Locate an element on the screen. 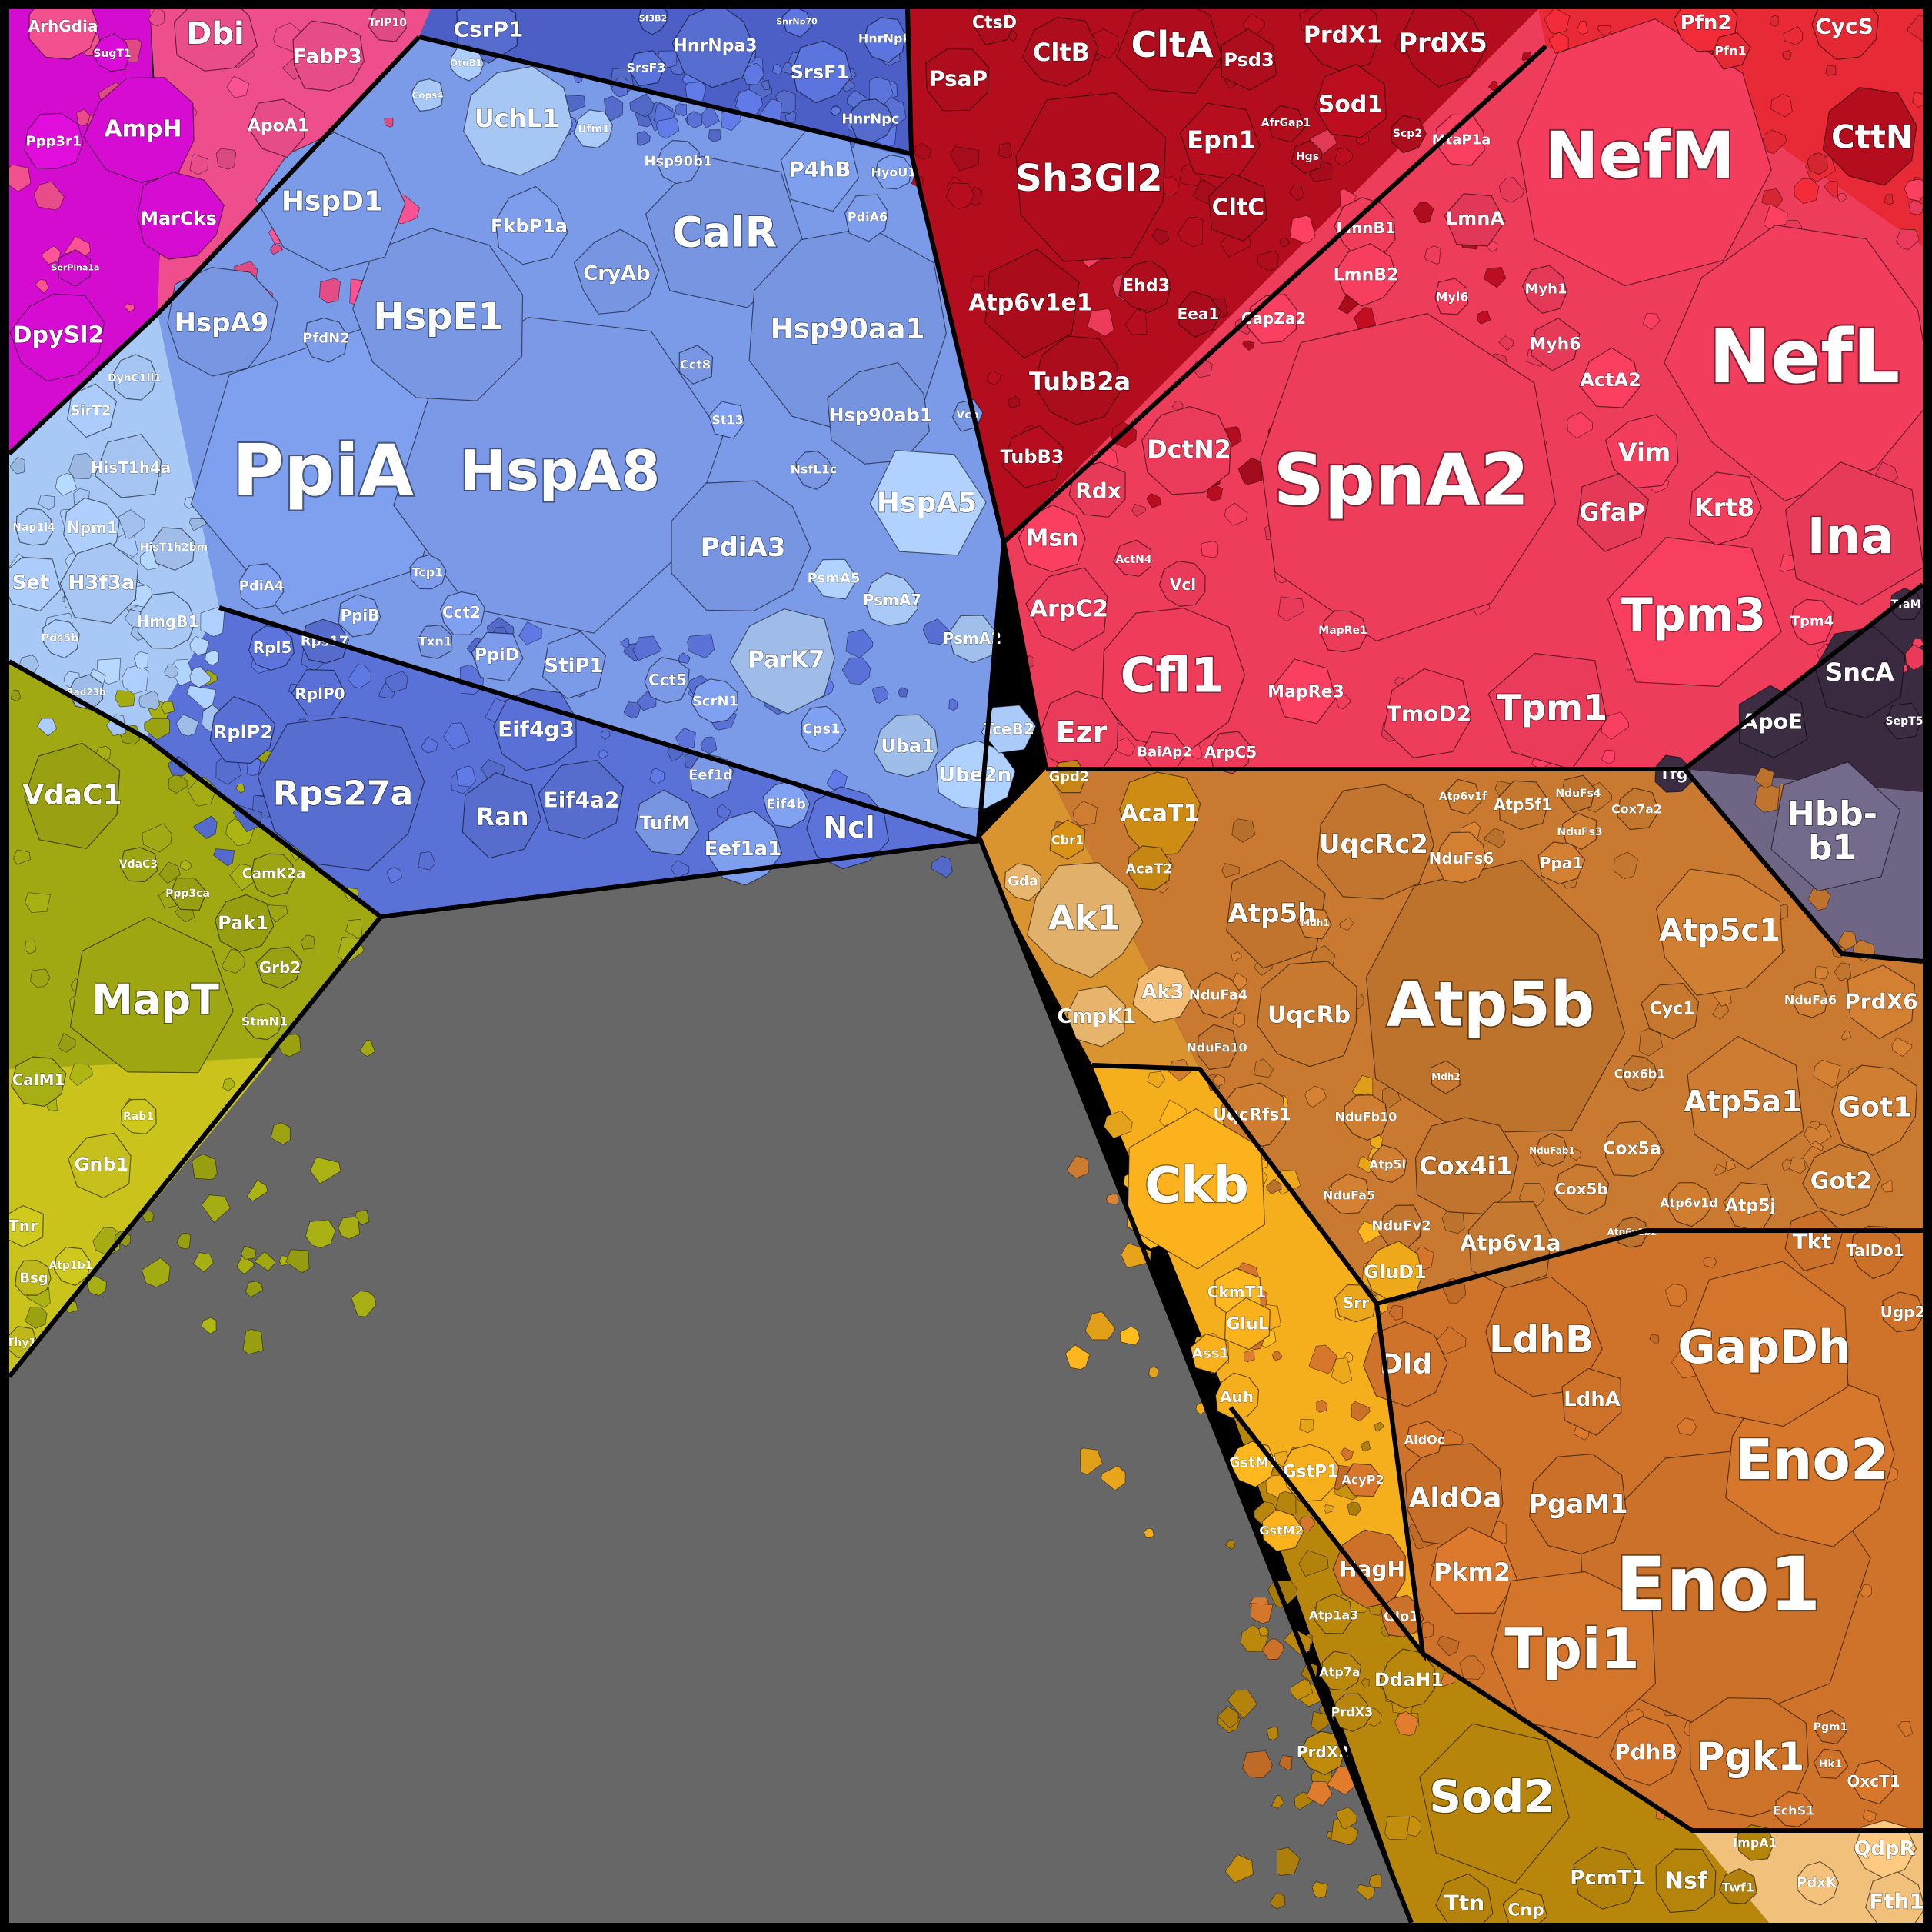 Image resolution: width=1932 pixels, height=1932 pixels. cell-tmod2 is located at coordinates (1427, 713).